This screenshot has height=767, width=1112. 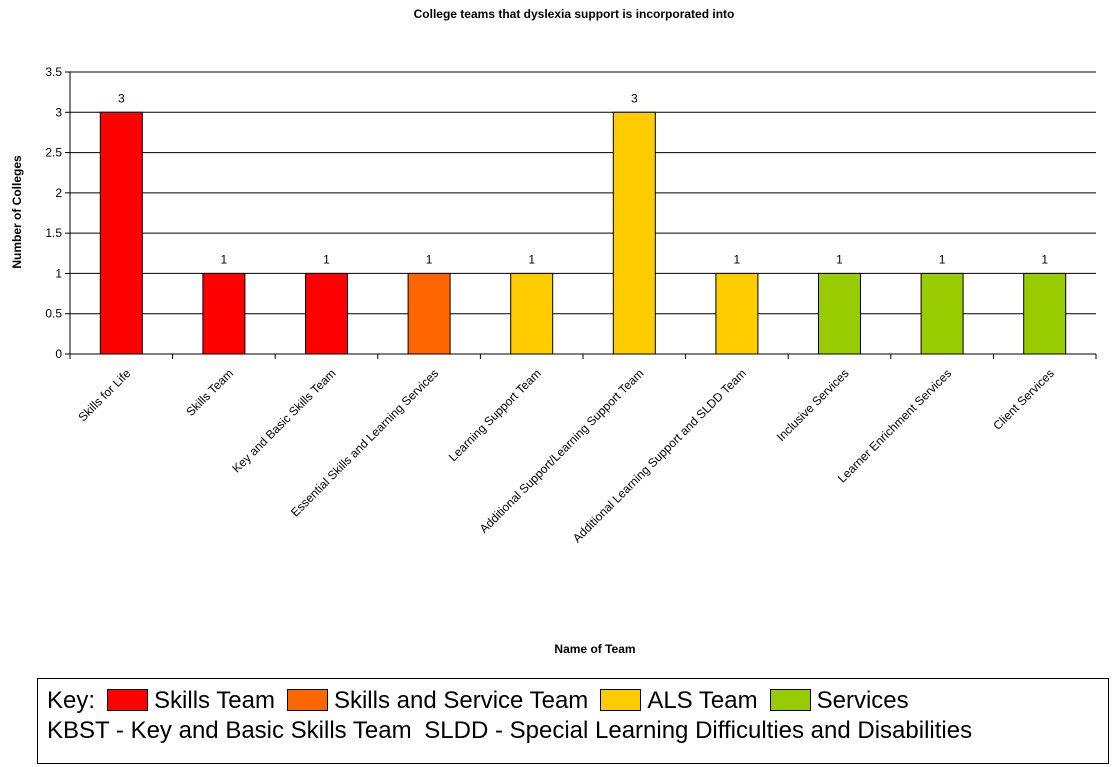 I want to click on y-tick-label: 0, so click(x=58, y=354).